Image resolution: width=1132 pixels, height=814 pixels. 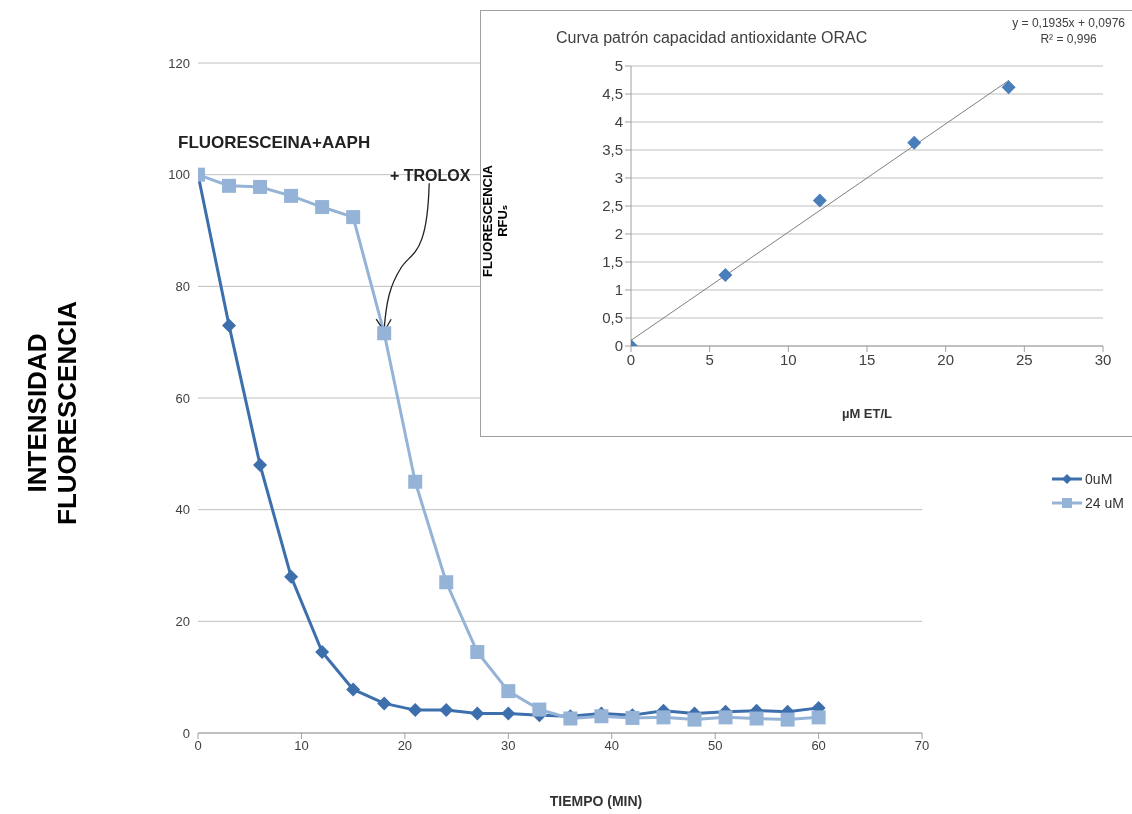 What do you see at coordinates (818, 746) in the screenshot?
I see `x-tick-label: 60` at bounding box center [818, 746].